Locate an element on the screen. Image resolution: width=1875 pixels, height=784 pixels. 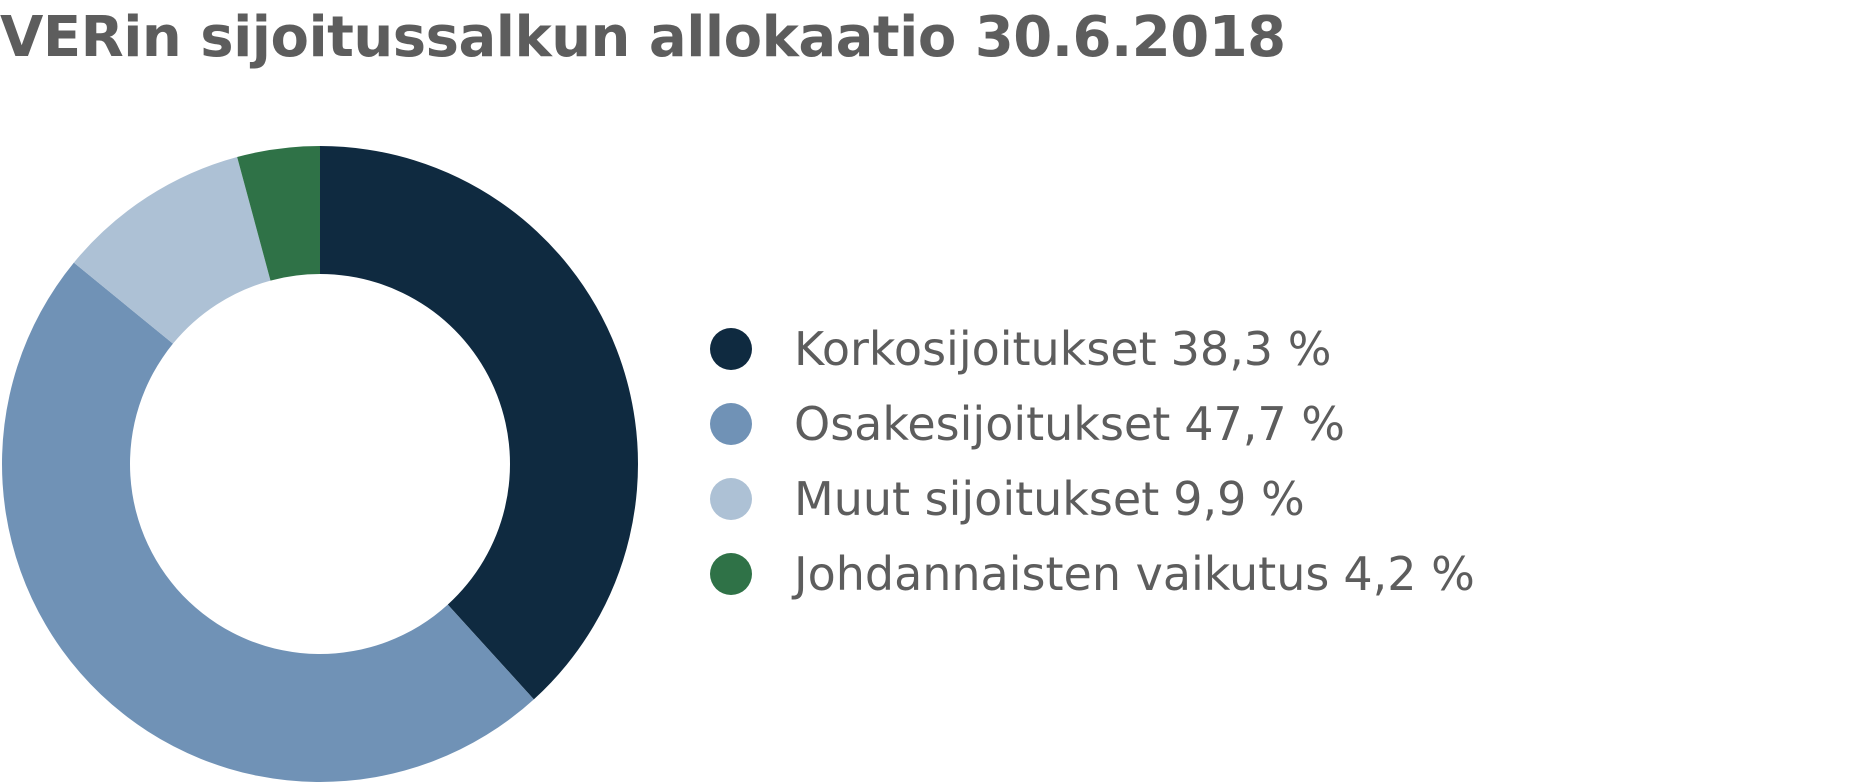
legend-label-korkosijoitukset: Korkosijoitukset 38,3 % is located at coordinates (1062, 349).